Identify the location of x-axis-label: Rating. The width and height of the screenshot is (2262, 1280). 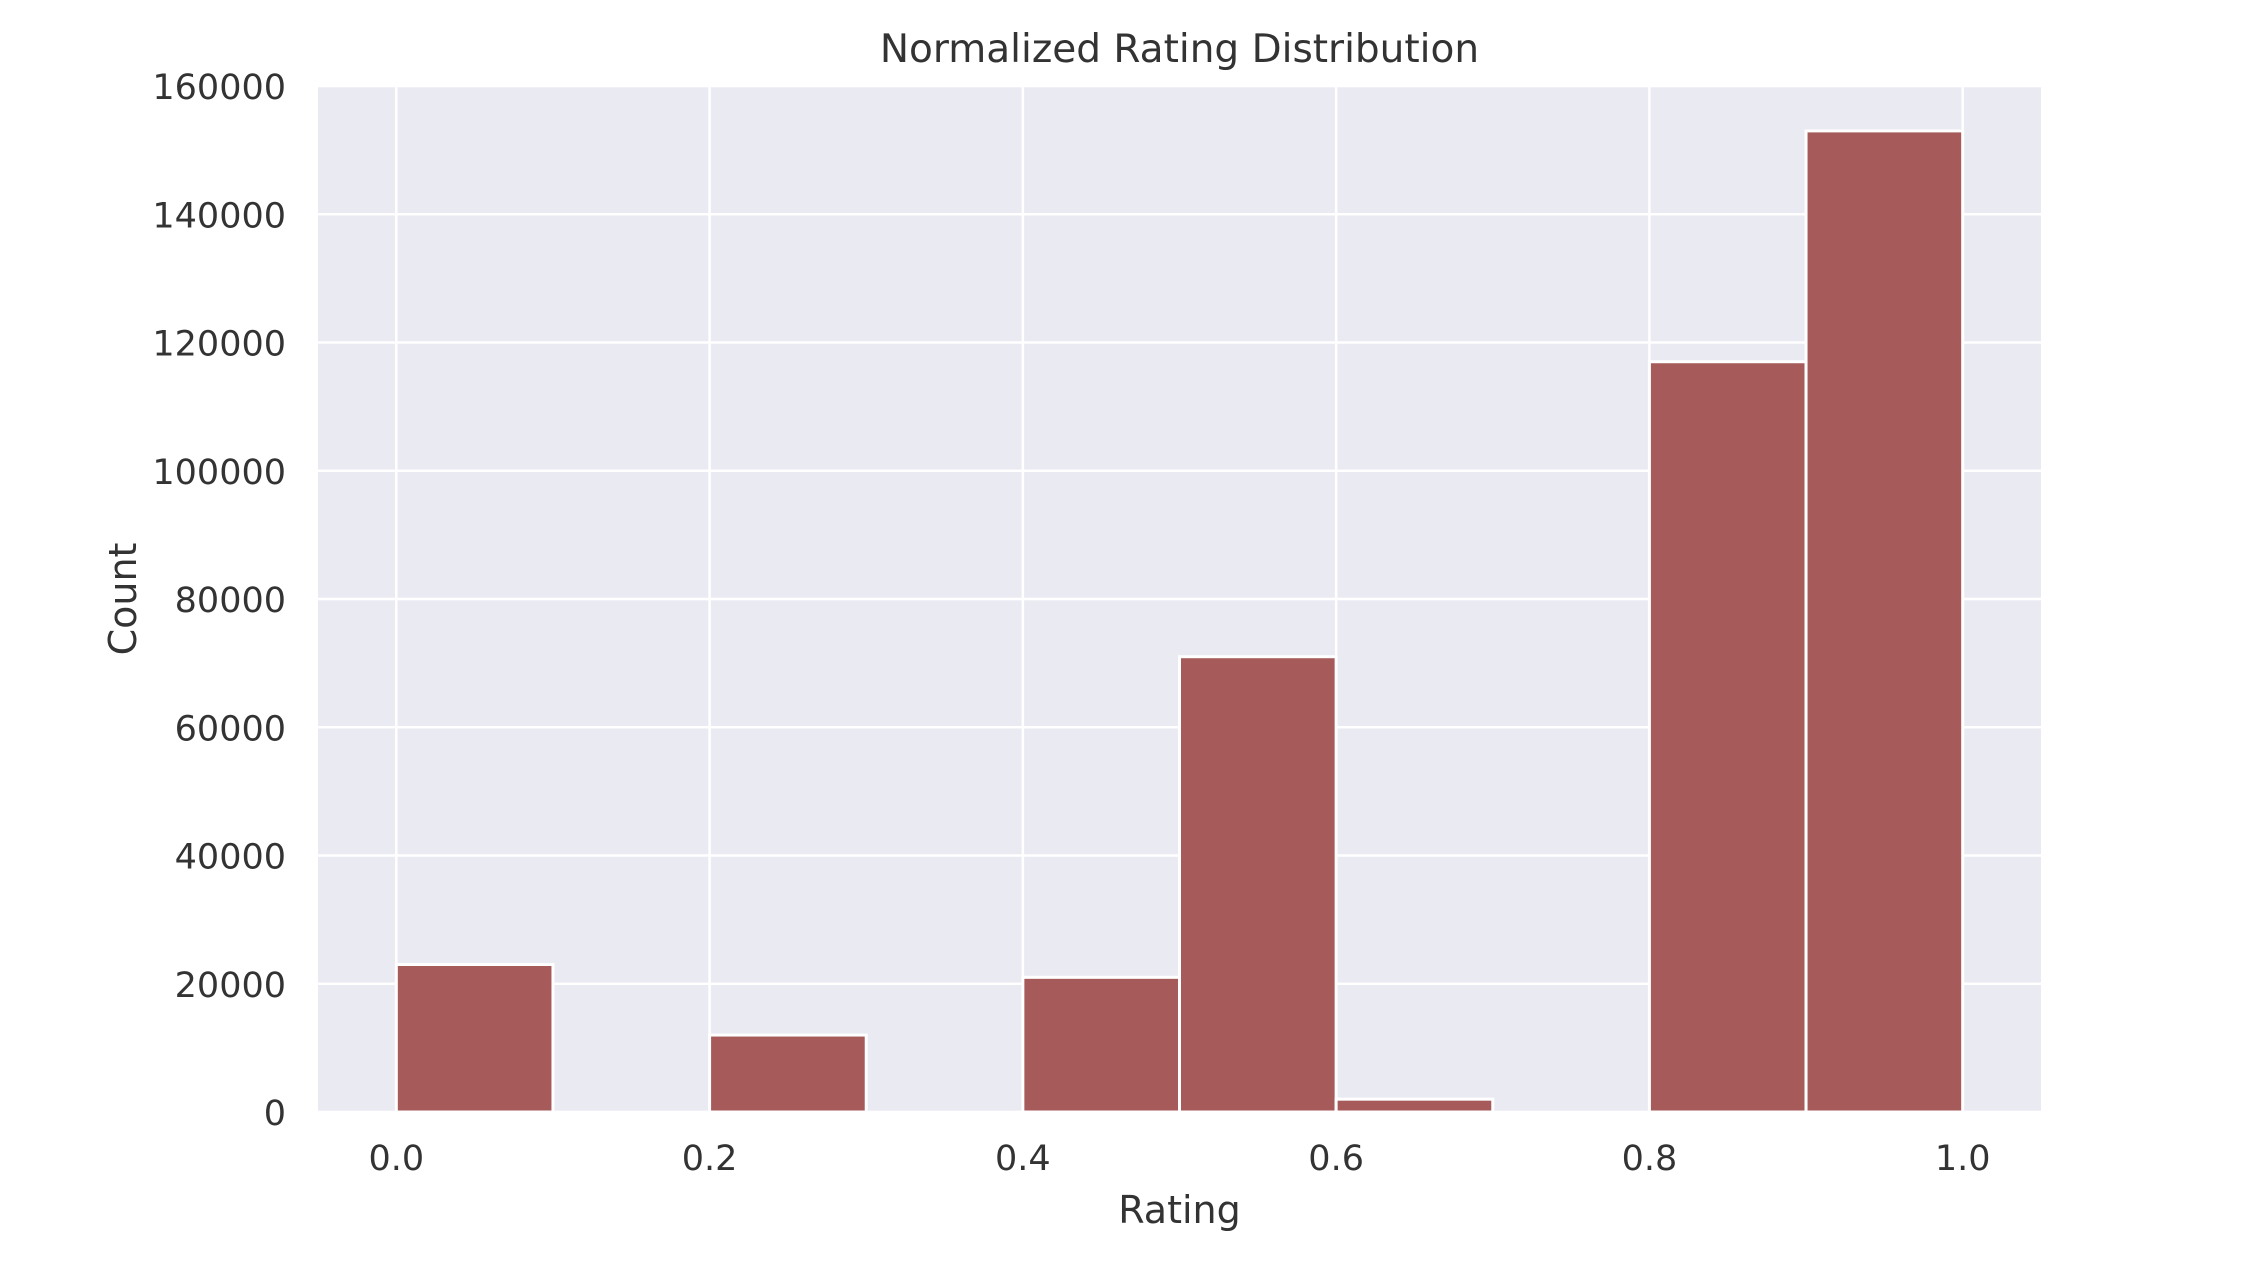
(1179, 1210).